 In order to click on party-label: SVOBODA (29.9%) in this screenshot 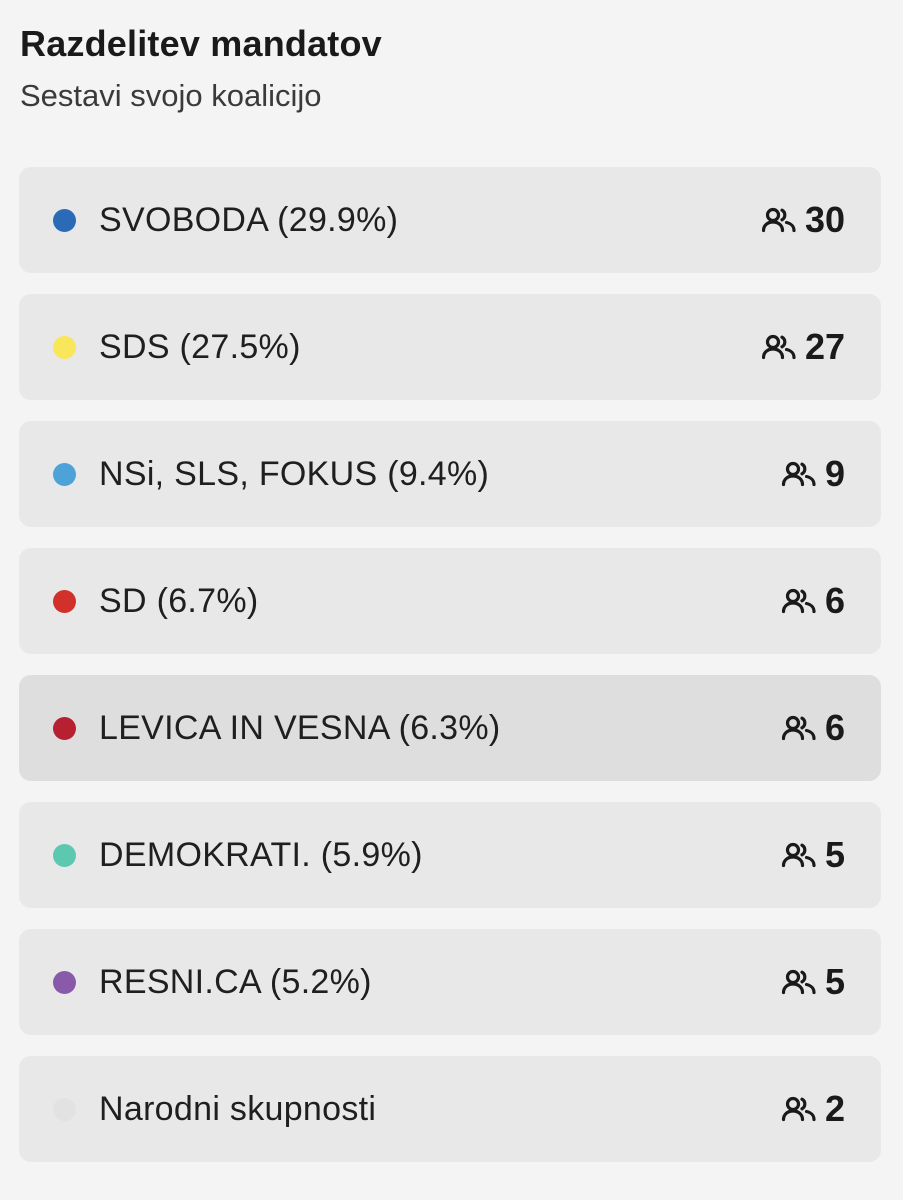, I will do `click(249, 219)`.